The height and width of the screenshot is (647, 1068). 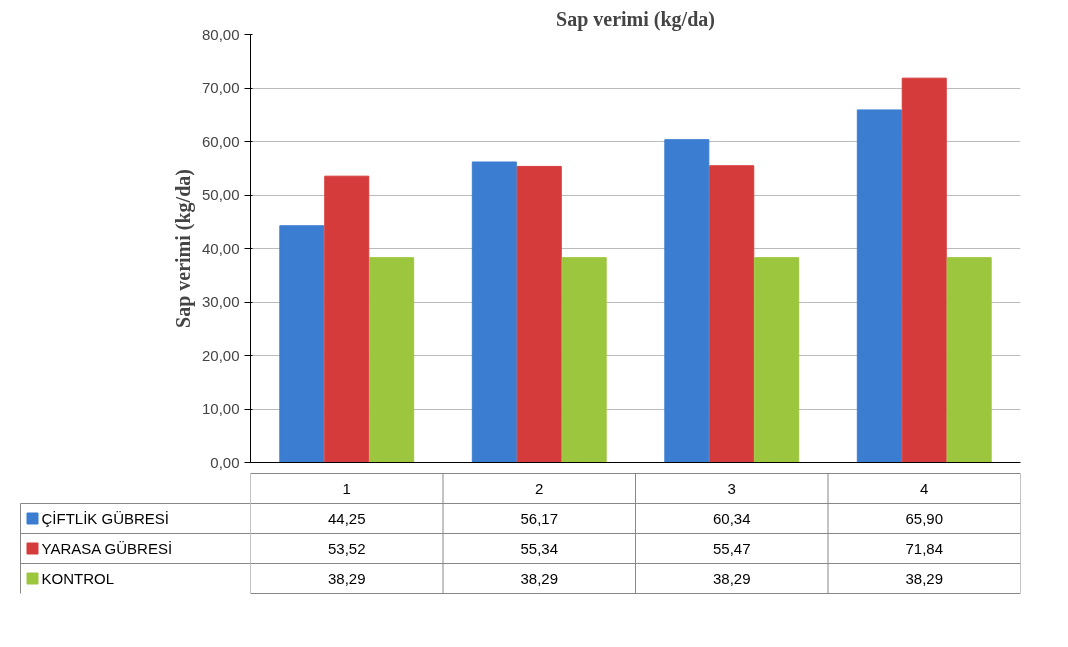 I want to click on data-label: 55,47, so click(x=731, y=548).